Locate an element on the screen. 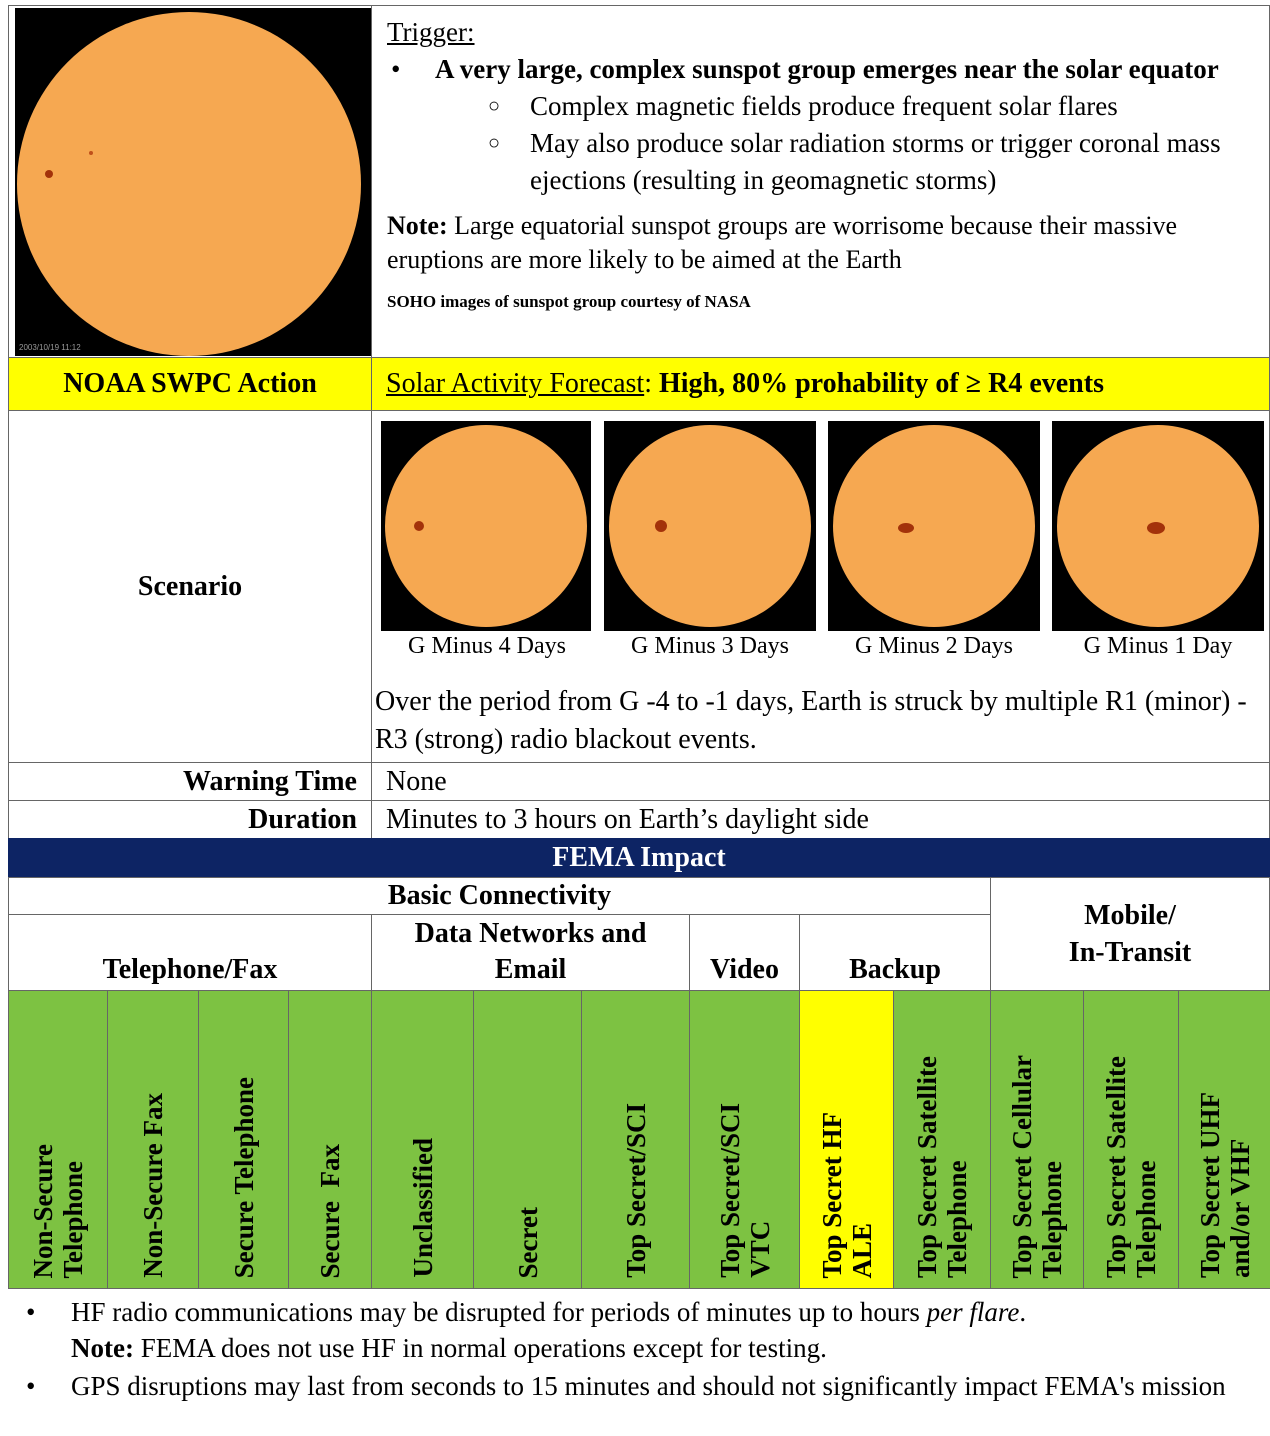 Image resolution: width=1270 pixels, height=1436 pixels. impact-column: Top Secret Cellular Telephone is located at coordinates (1037, 1139).